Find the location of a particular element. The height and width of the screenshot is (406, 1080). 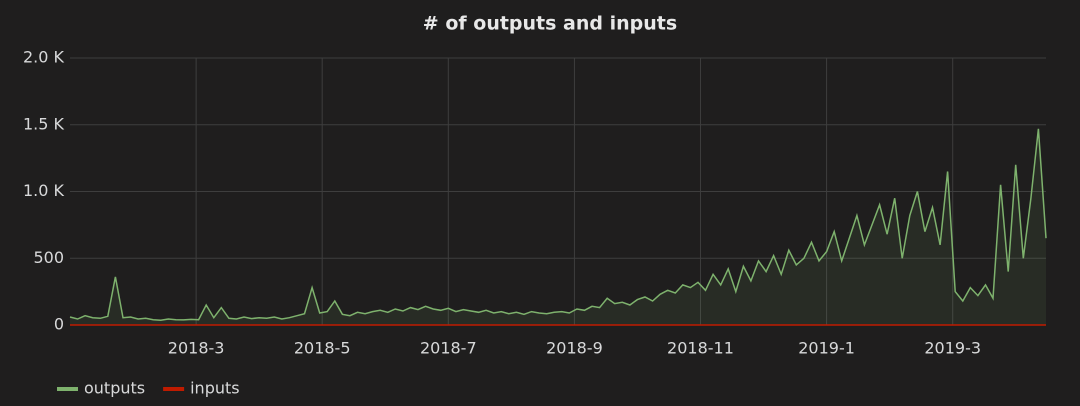

x-tick-label: 2019-1 is located at coordinates (826, 348).